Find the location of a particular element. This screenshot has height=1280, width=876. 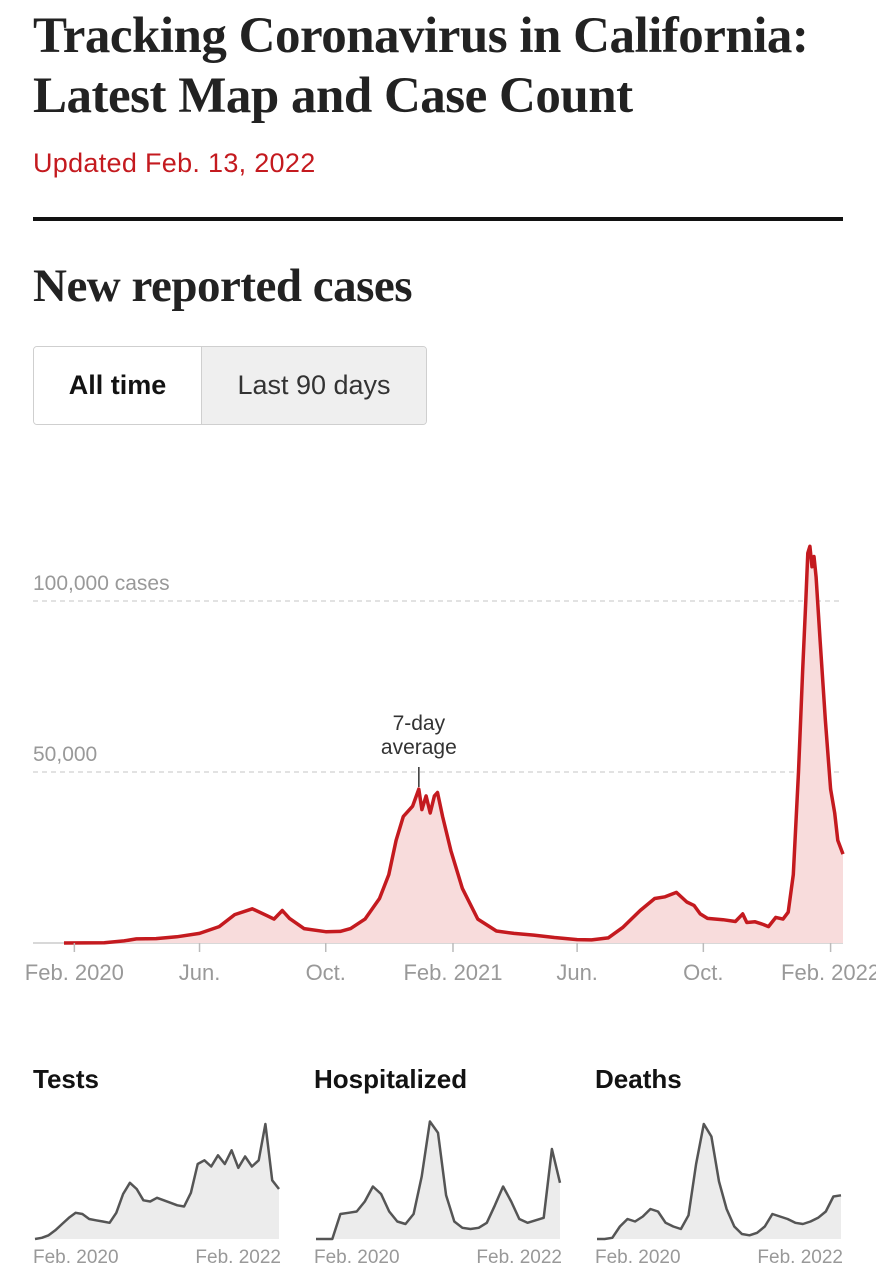

toggle-all-time: All time is located at coordinates (118, 385).